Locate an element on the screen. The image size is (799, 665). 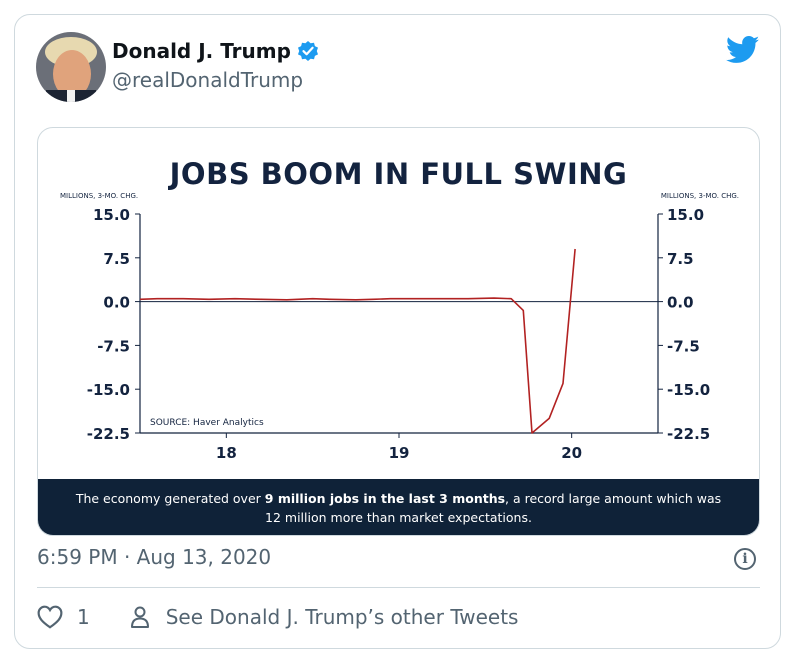
y-tick-label-right: -7.5 is located at coordinates (683, 346).